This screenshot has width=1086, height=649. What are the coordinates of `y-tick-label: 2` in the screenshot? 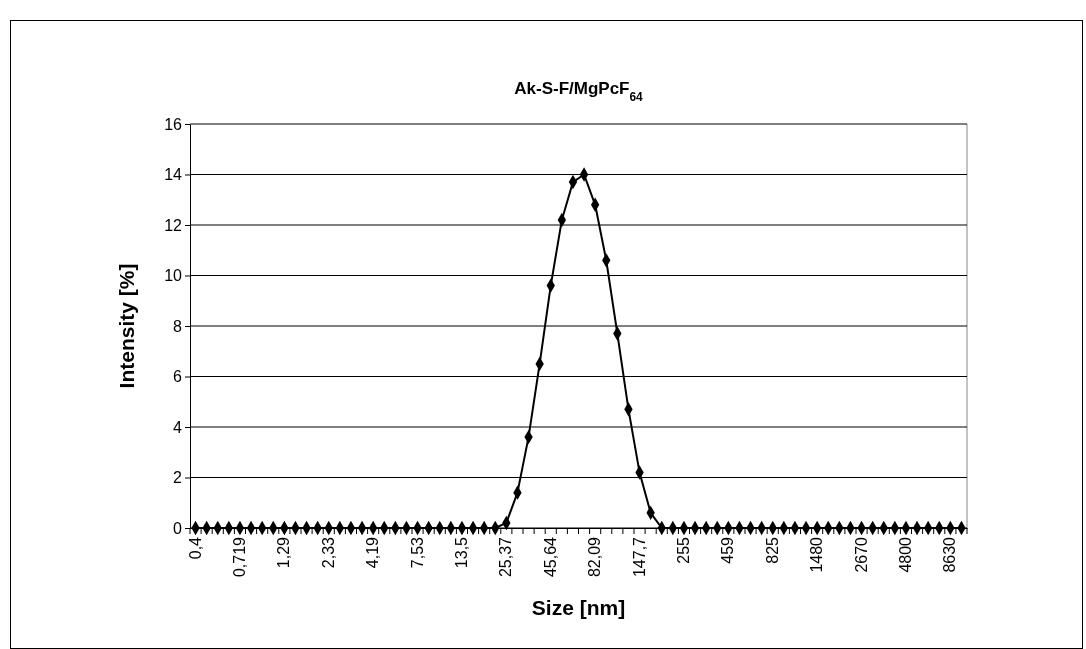 It's located at (178, 478).